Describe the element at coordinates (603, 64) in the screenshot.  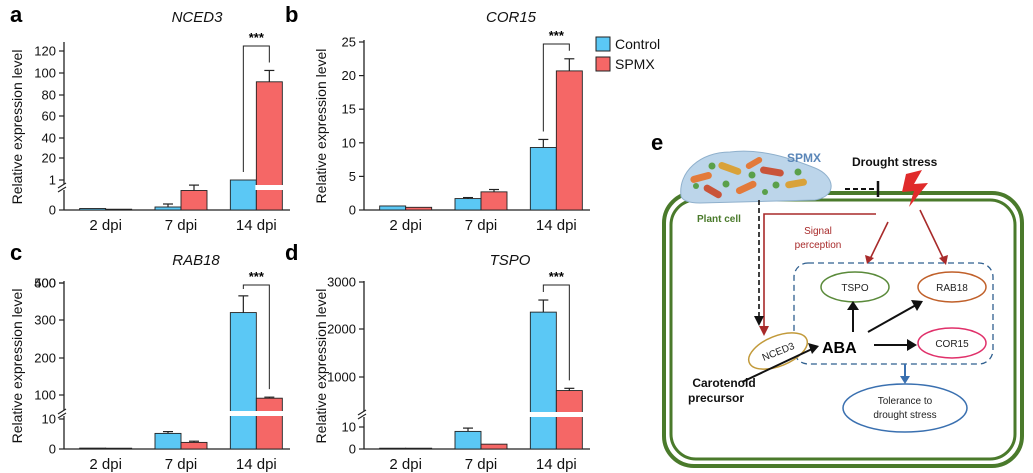
I see `legend-swatch-spmx` at that location.